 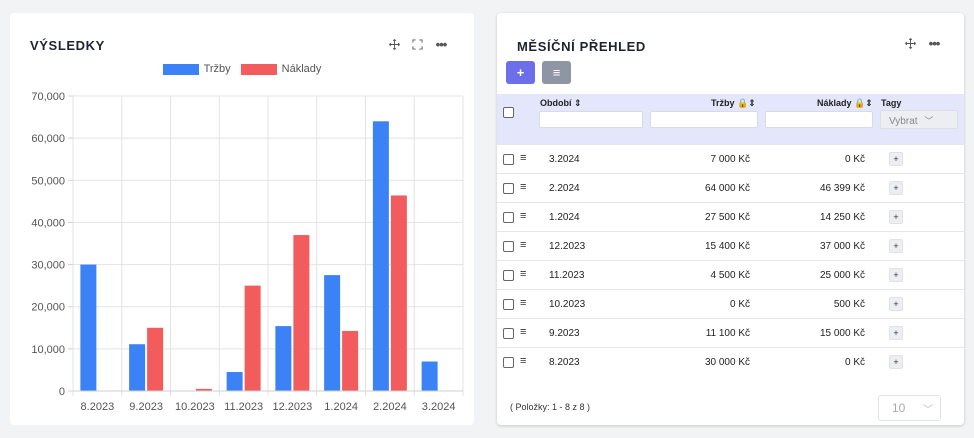 I want to click on x-tick-label: 1.2024, so click(x=341, y=407).